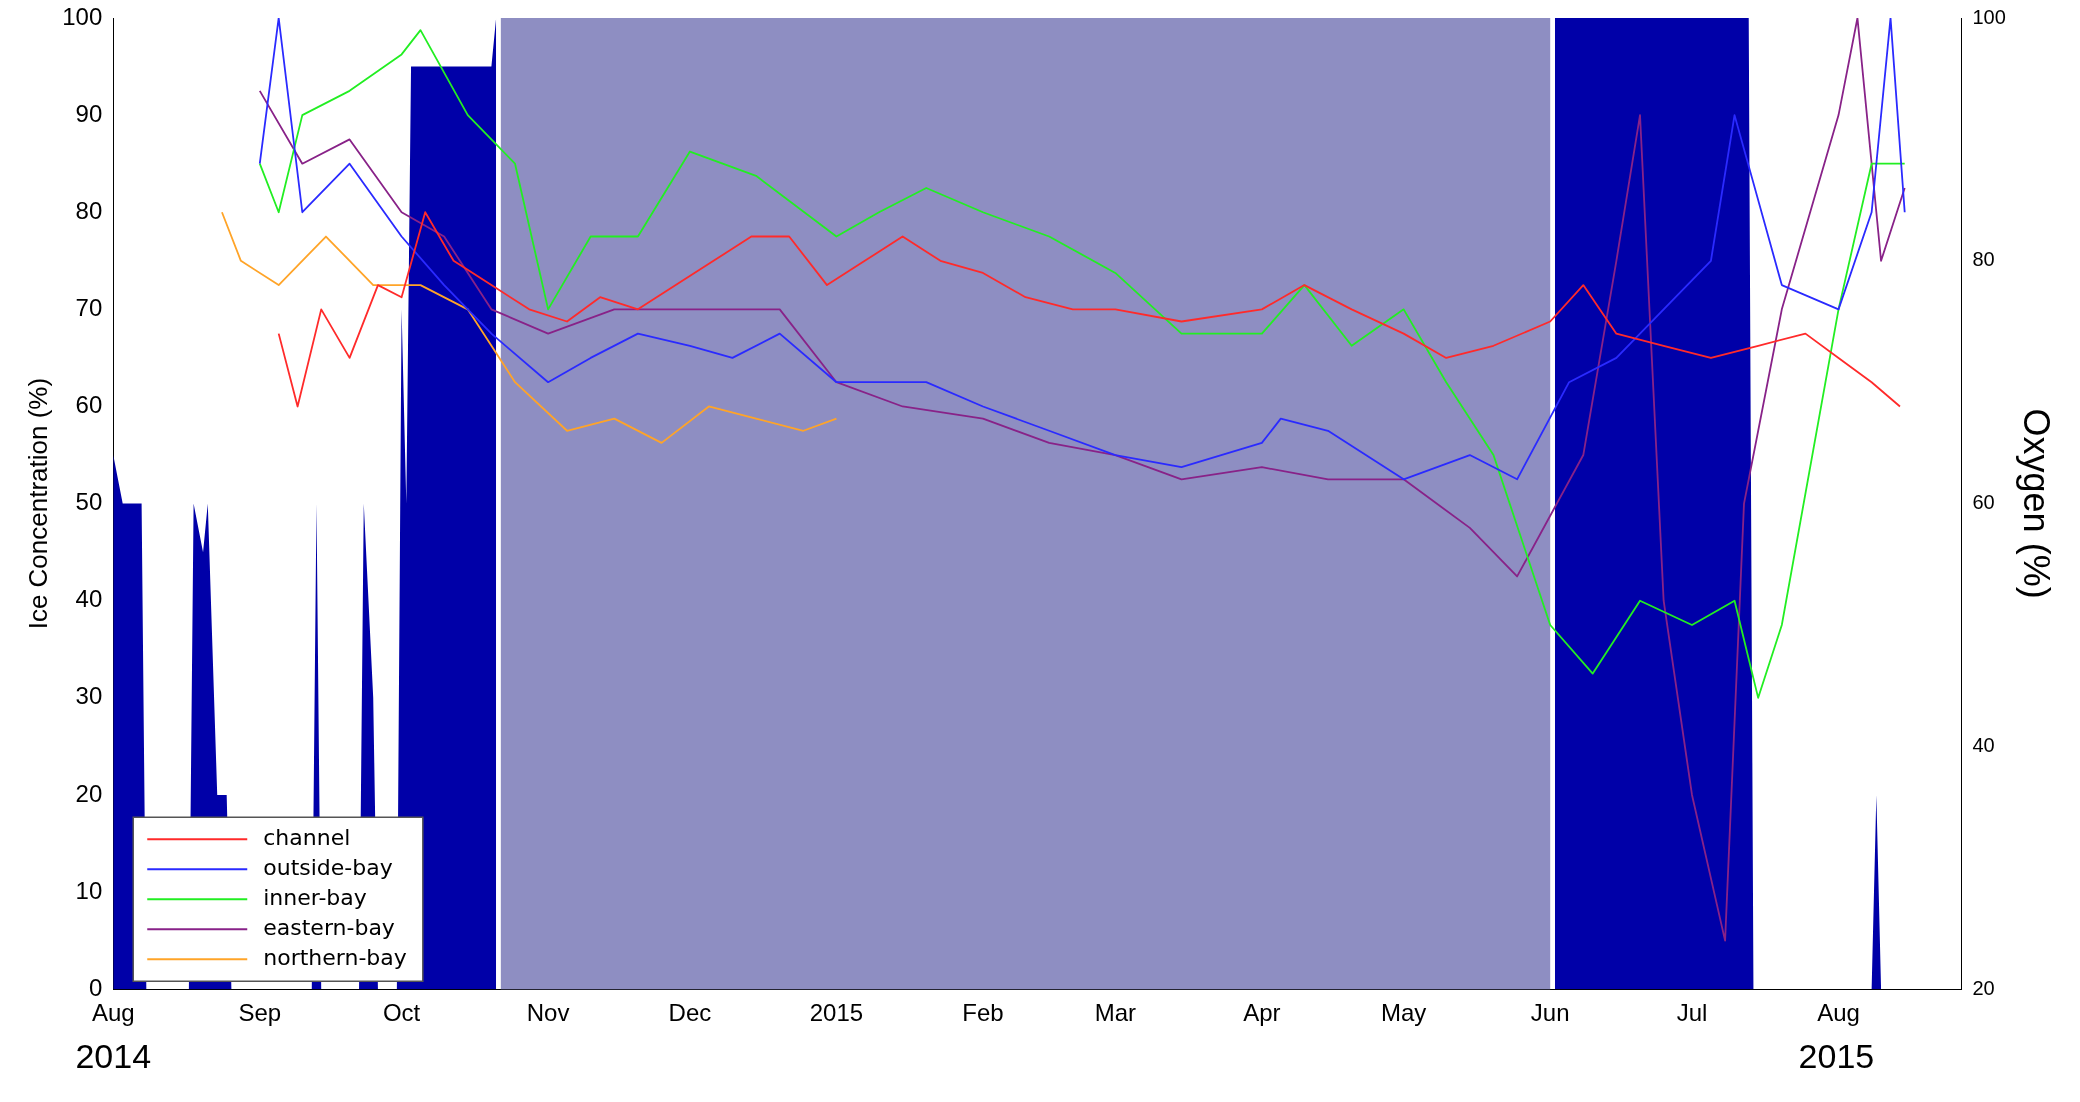  I want to click on x-tick-label: Jul, so click(1692, 1013).